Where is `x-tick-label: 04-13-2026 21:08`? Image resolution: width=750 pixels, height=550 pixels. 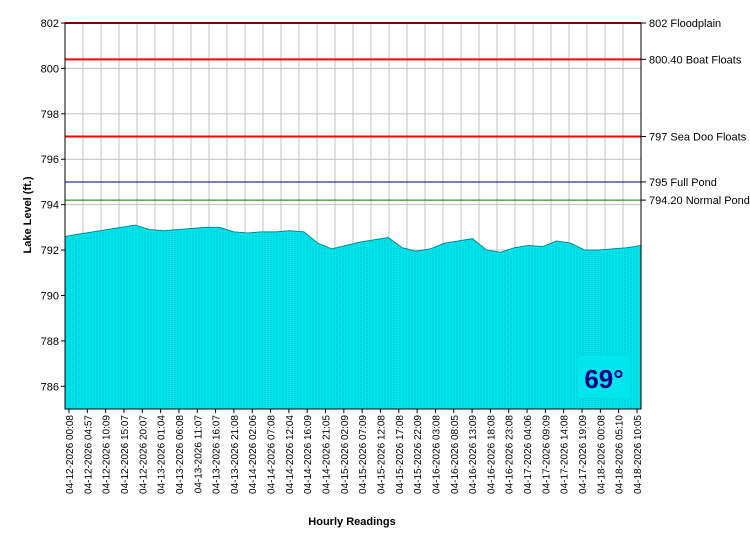 x-tick-label: 04-13-2026 21:08 is located at coordinates (235, 454).